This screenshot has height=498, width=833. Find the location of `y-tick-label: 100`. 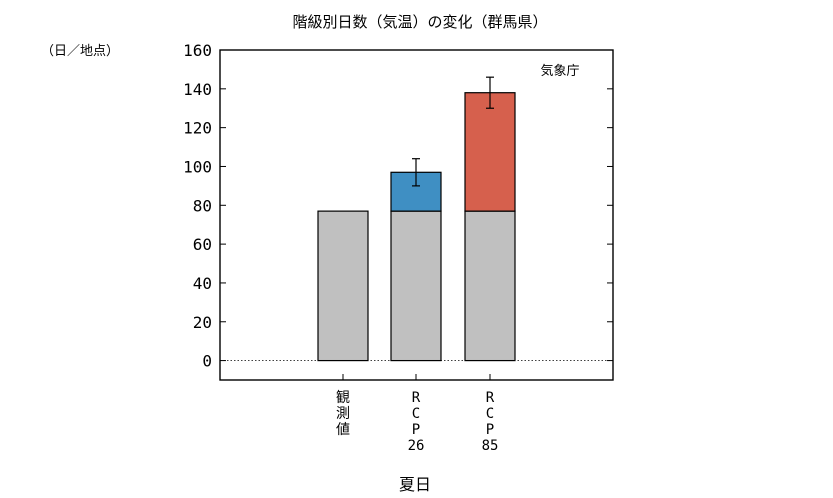

y-tick-label: 100 is located at coordinates (197, 166).